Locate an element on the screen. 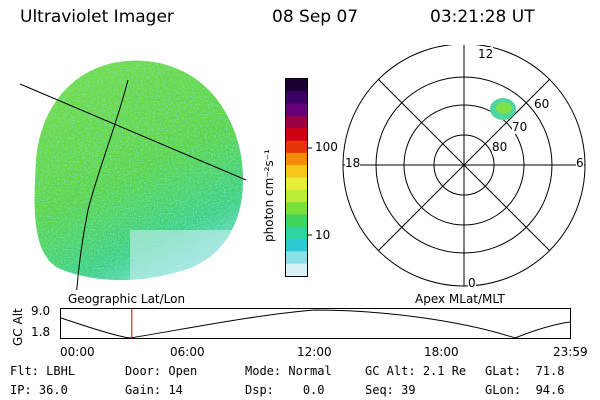 This screenshot has width=600, height=400. status-filter: Flt: LBHL is located at coordinates (43, 371).